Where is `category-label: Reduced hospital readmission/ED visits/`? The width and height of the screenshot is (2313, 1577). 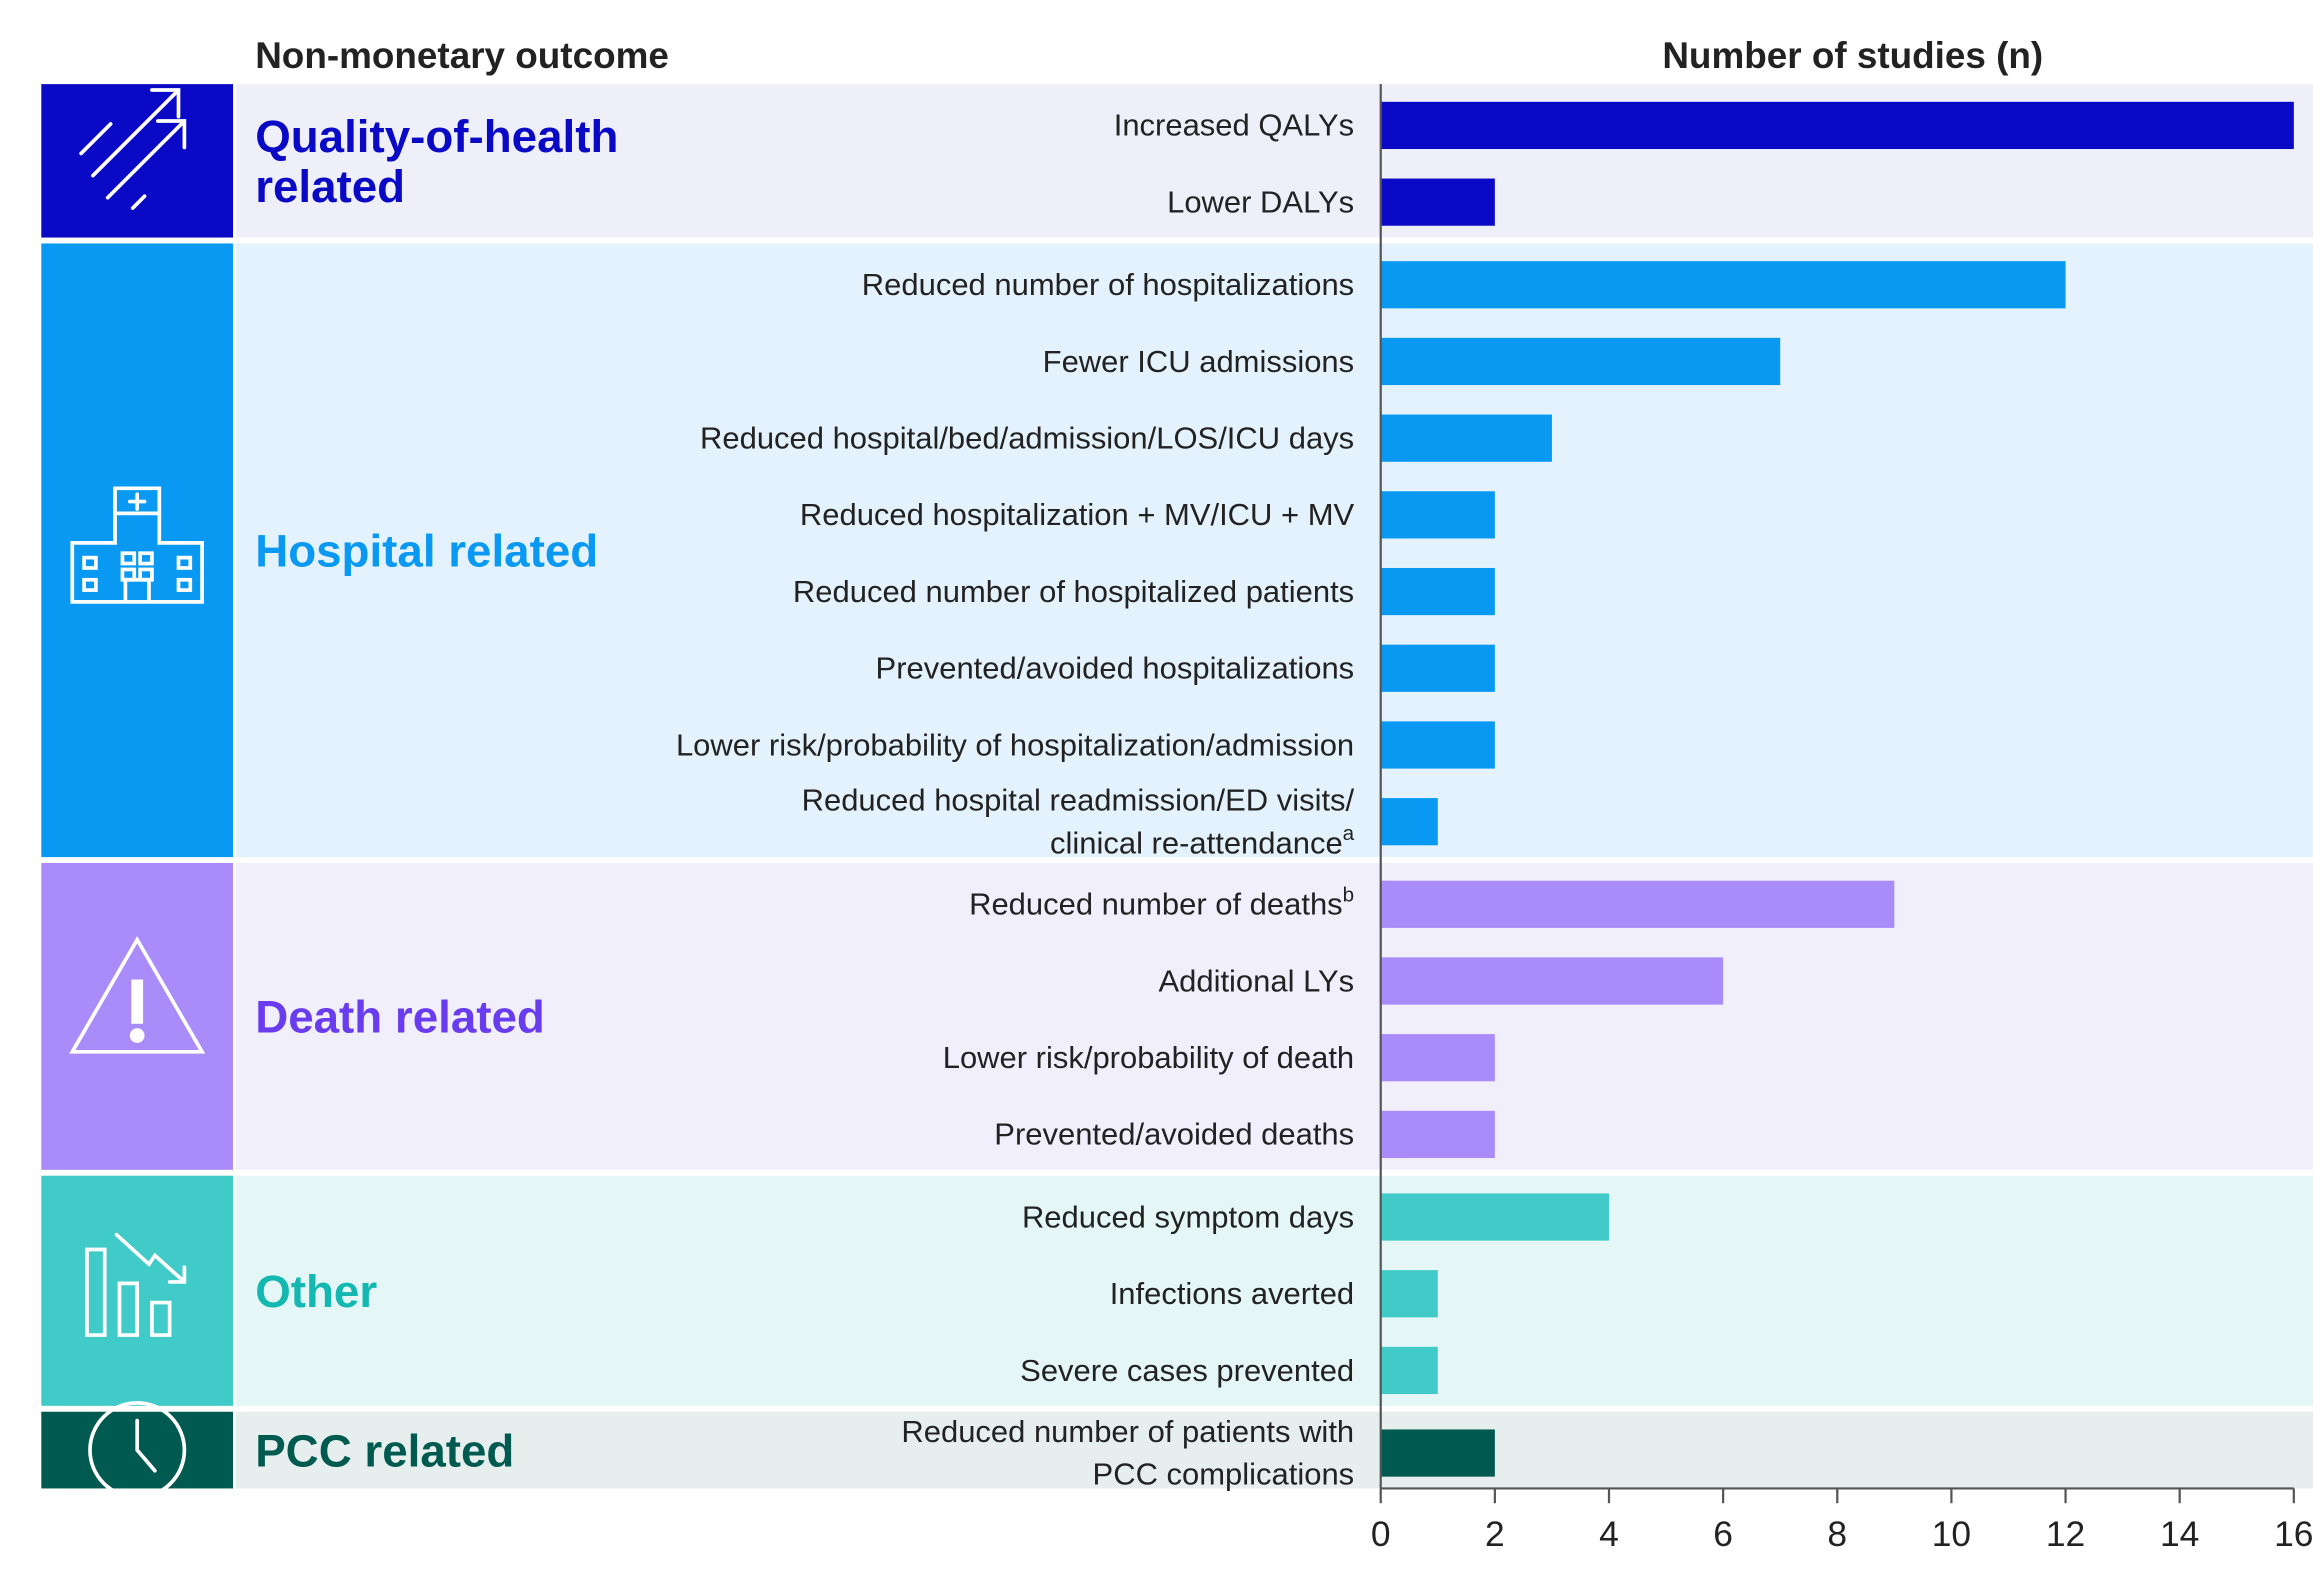
category-label: Reduced hospital readmission/ED visits/ is located at coordinates (1078, 800).